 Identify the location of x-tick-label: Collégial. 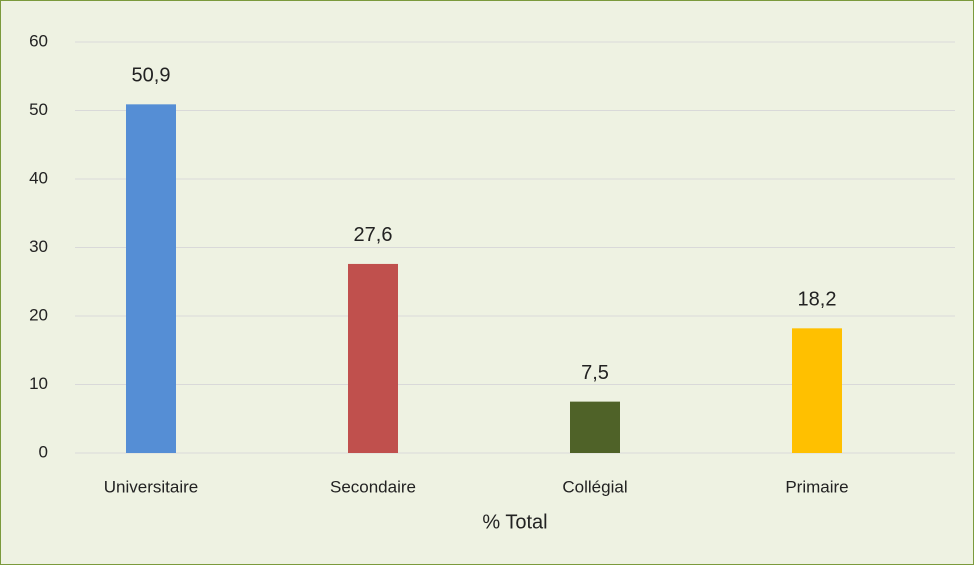
(594, 486).